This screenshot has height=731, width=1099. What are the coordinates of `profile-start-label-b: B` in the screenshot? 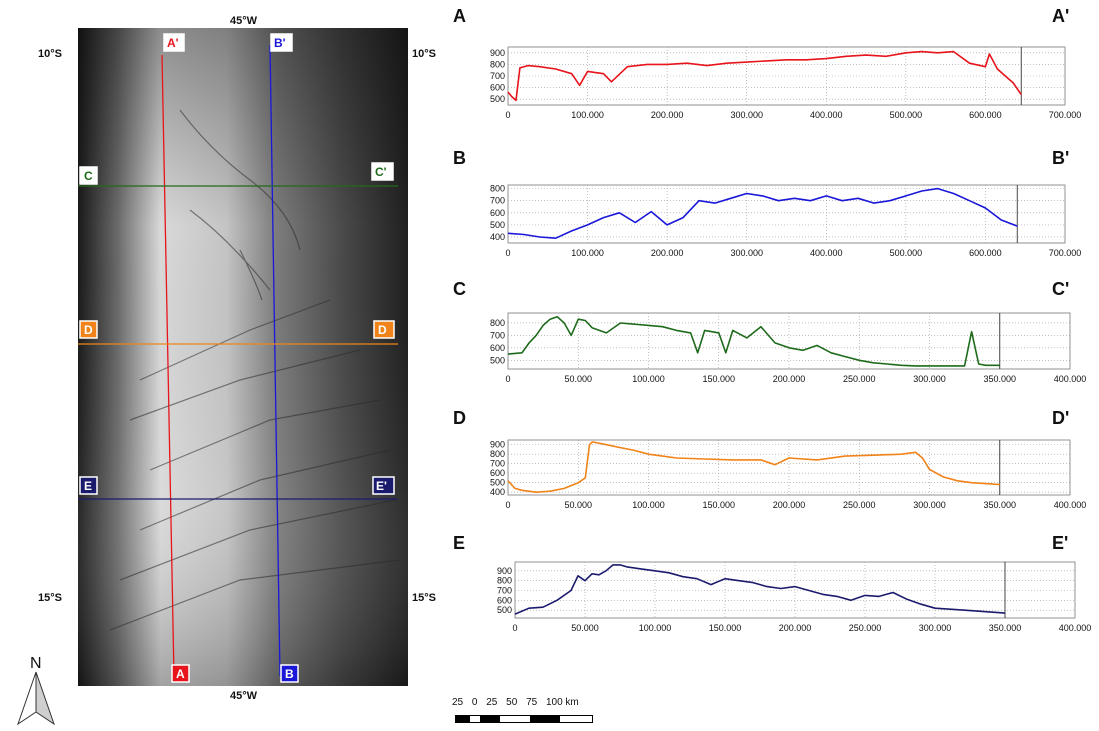 It's located at (459, 158).